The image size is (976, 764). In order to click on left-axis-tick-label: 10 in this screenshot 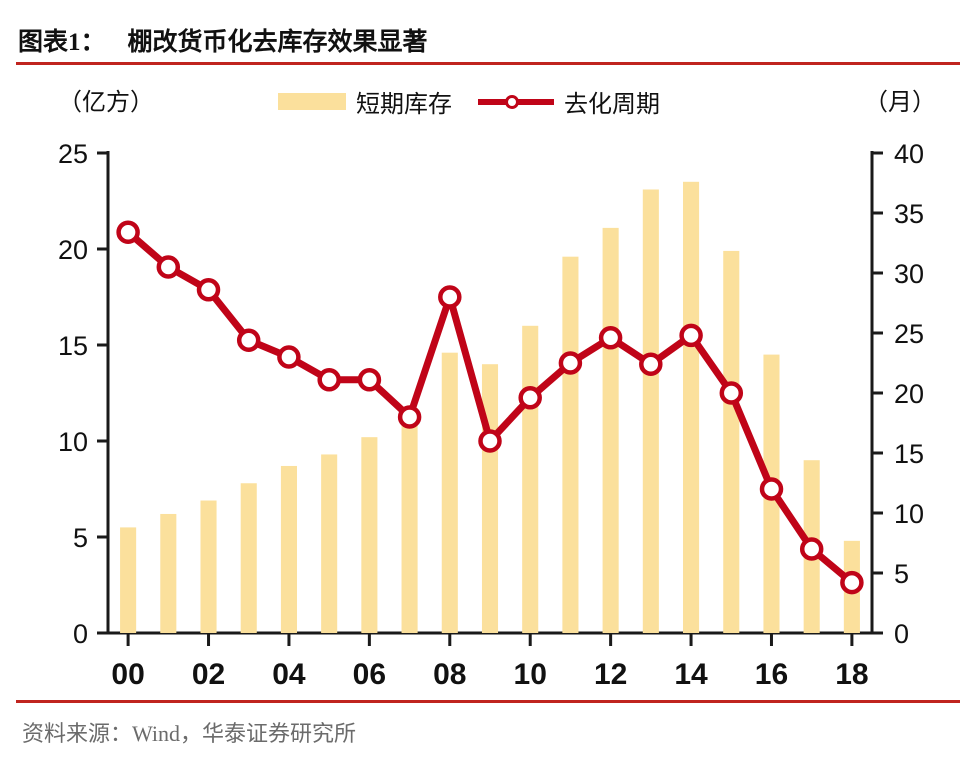, I will do `click(73, 442)`.